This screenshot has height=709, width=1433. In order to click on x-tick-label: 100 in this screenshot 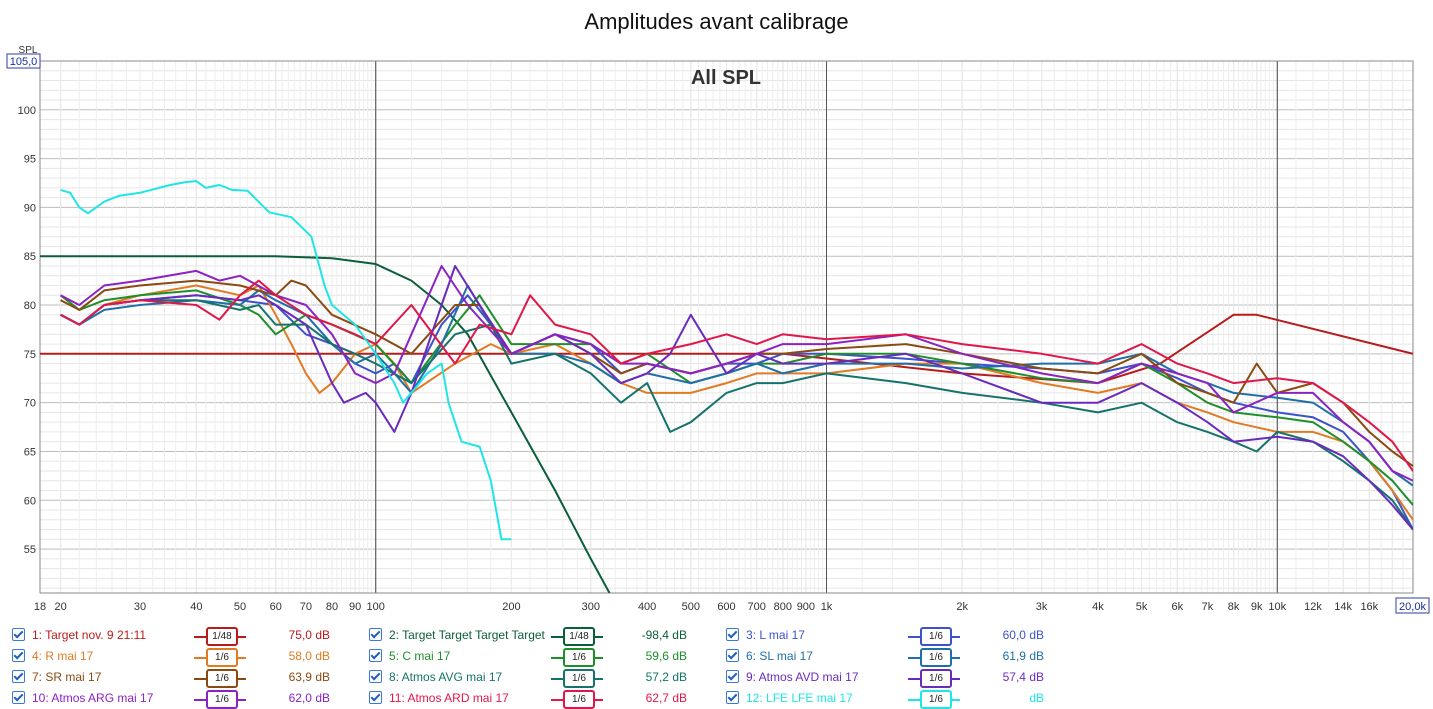, I will do `click(376, 607)`.